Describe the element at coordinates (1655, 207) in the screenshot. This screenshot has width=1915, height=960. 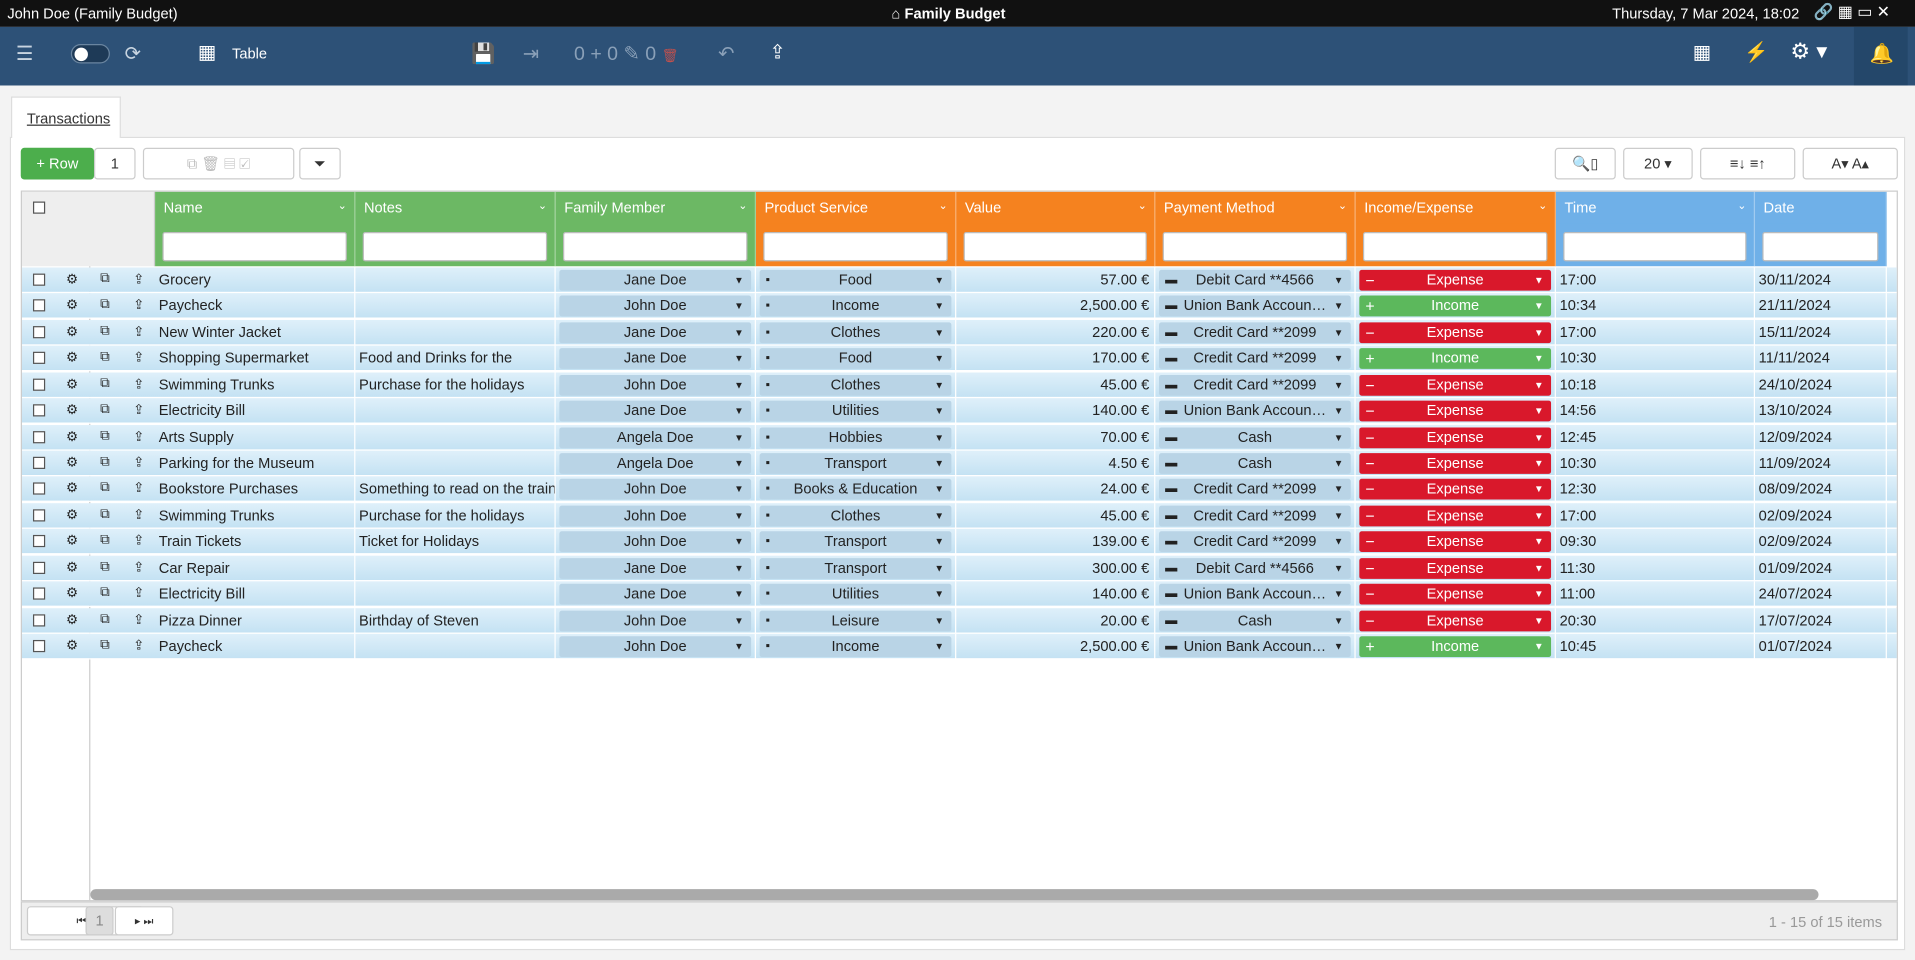
I see `column-header: Time ⌄` at that location.